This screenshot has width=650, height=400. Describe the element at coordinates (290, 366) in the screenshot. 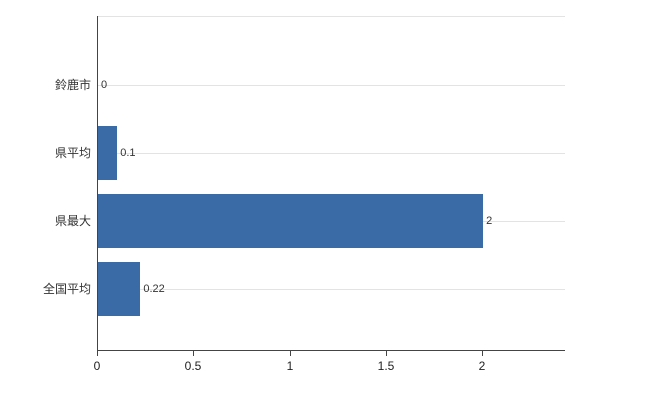

I see `x-tick-label: 1` at that location.